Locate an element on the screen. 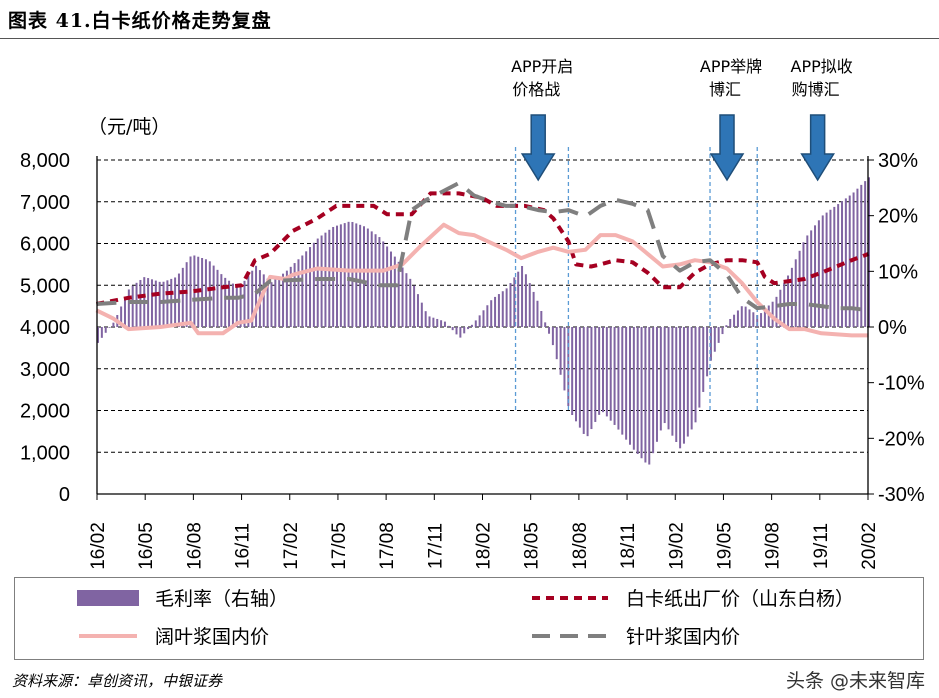  x-tick-label: 19/08 is located at coordinates (773, 546).